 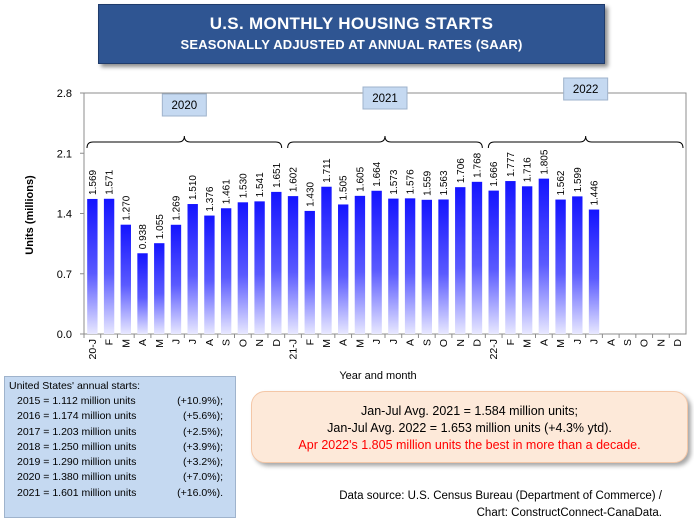 What do you see at coordinates (176, 207) in the screenshot?
I see `bar-value-label: 1.269` at bounding box center [176, 207].